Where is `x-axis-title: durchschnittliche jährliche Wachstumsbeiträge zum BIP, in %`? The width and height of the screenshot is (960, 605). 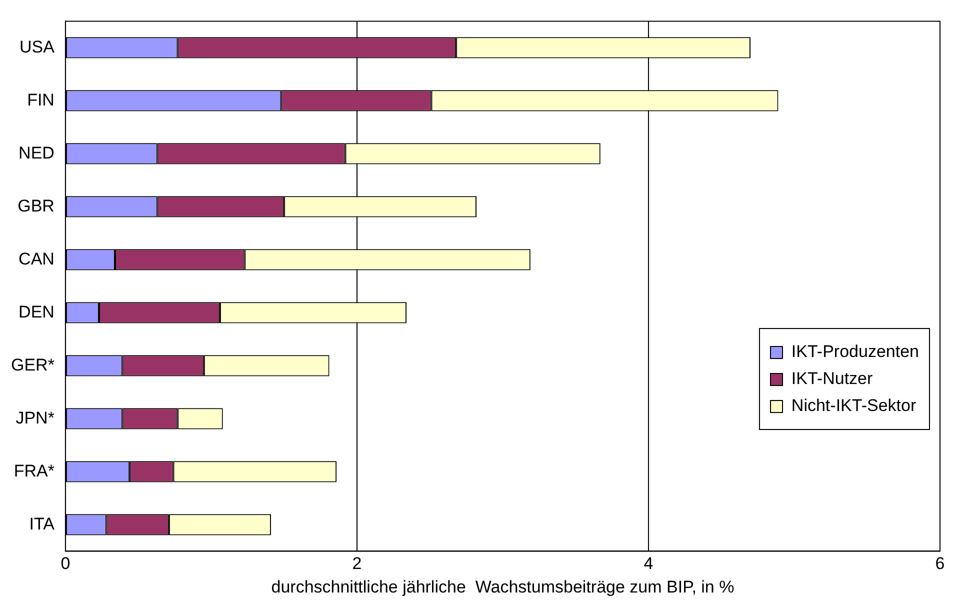 x-axis-title: durchschnittliche jährliche Wachstumsbeiträge zum BIP, in % is located at coordinates (502, 586).